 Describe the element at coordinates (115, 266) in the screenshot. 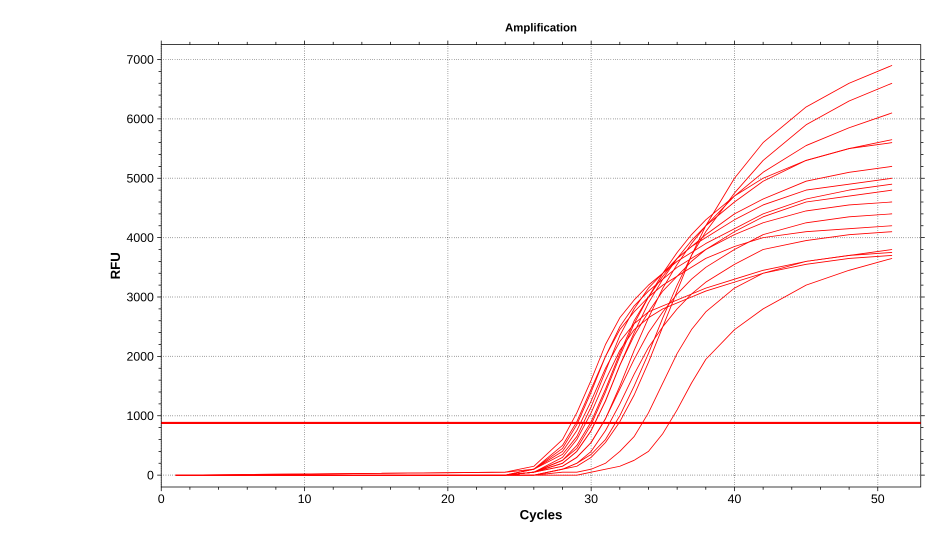

I see `y-axis-title: RFU` at that location.